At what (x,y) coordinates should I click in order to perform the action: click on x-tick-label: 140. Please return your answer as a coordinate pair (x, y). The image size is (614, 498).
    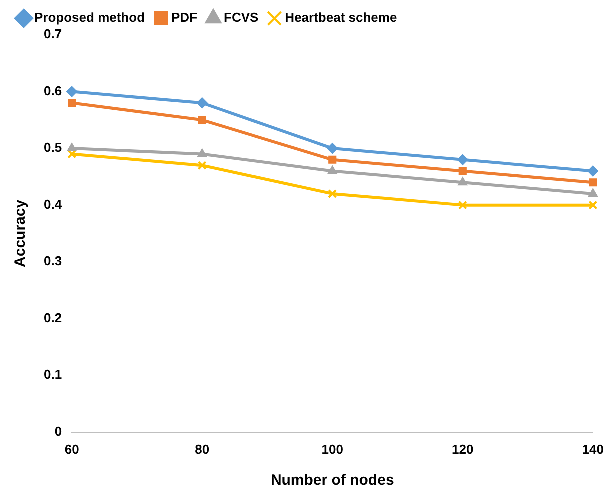
    Looking at the image, I should click on (593, 449).